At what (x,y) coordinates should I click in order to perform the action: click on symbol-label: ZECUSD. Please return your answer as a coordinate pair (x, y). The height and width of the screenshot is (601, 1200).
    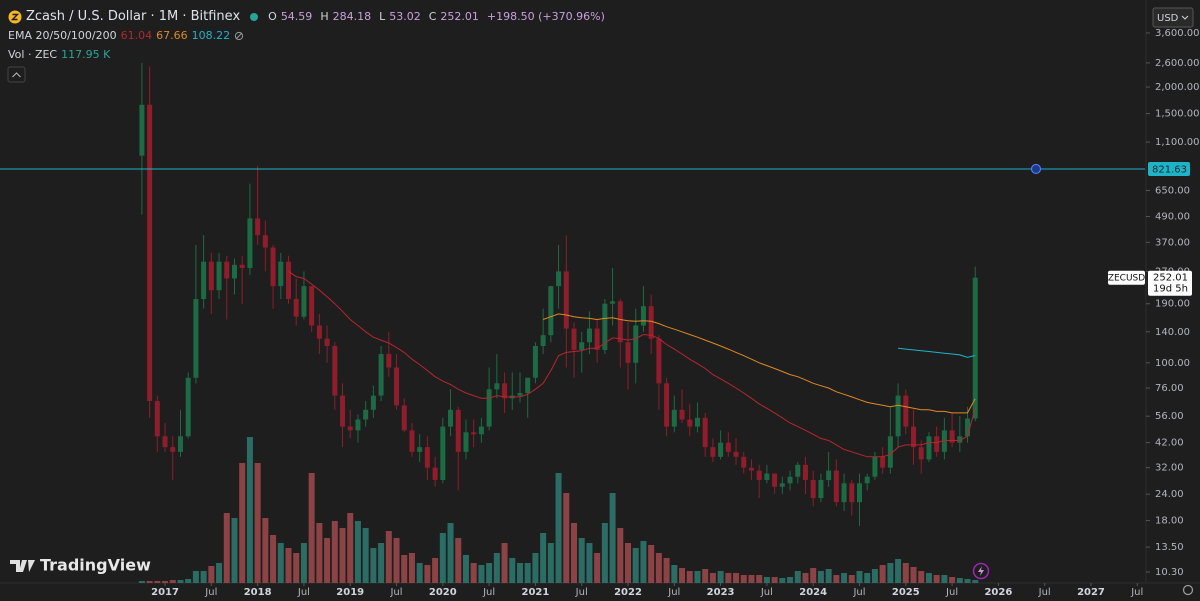
    Looking at the image, I should click on (1126, 279).